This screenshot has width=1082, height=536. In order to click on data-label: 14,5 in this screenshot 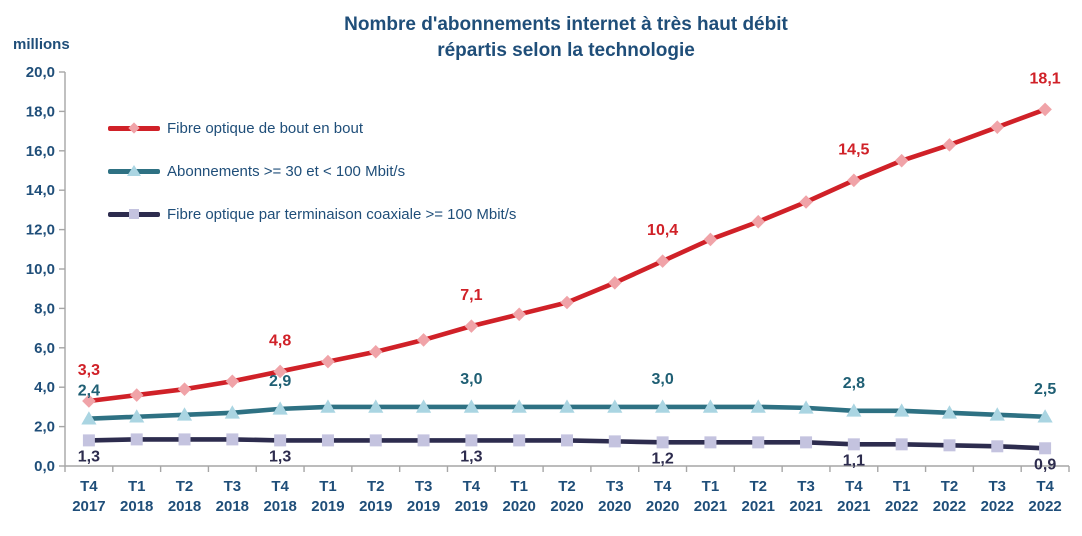, I will do `click(853, 149)`.